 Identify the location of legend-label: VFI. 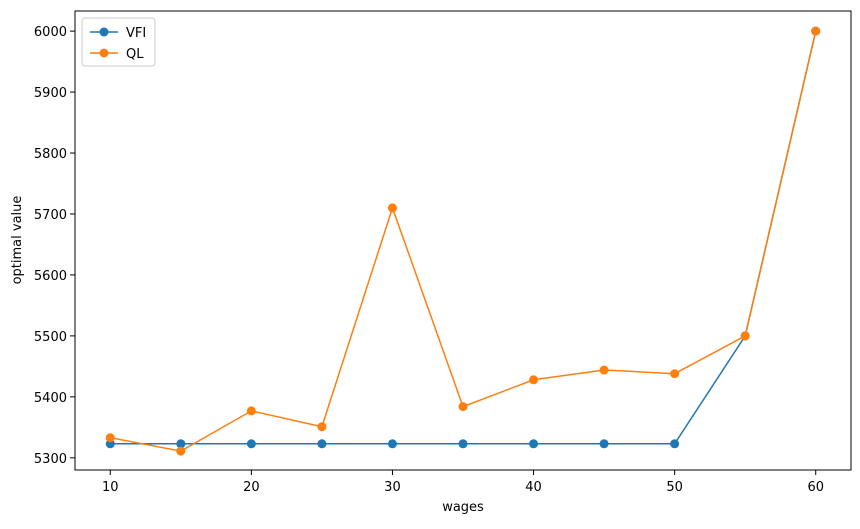
(136, 33).